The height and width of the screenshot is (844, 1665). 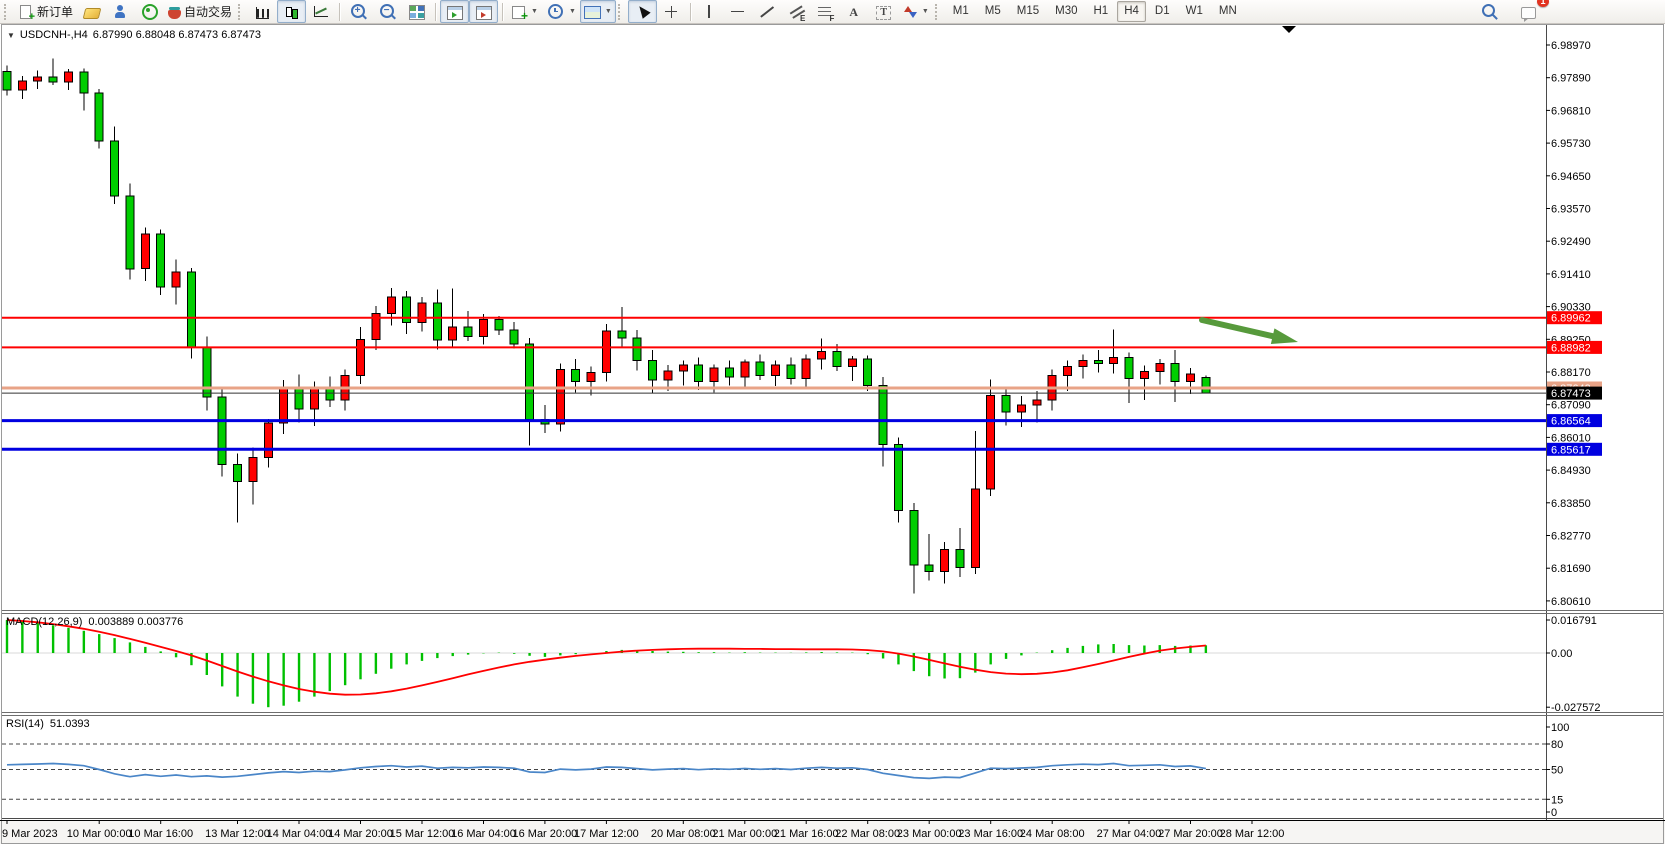 I want to click on svg-text: 6.87090, so click(x=1571, y=406).